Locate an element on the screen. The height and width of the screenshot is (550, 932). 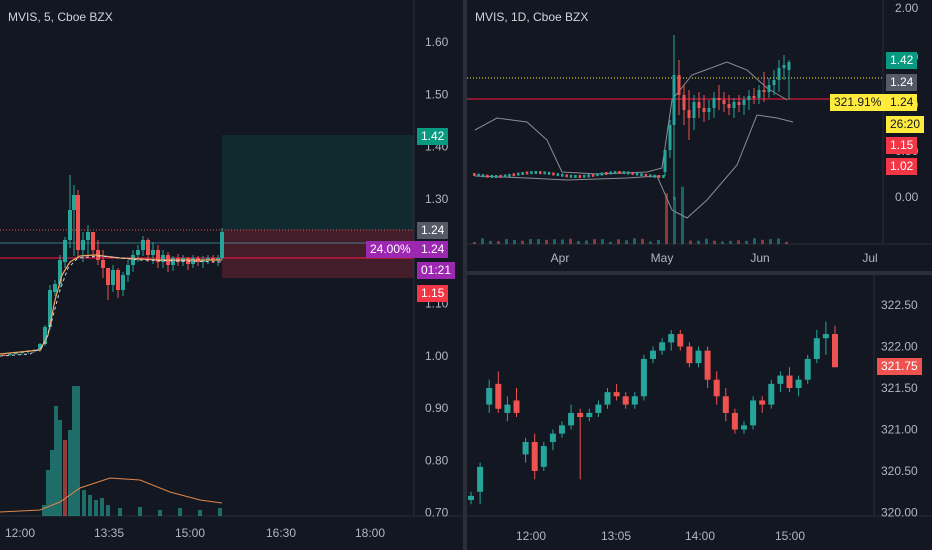
tr-tag-1: 1.42 is located at coordinates (902, 60).